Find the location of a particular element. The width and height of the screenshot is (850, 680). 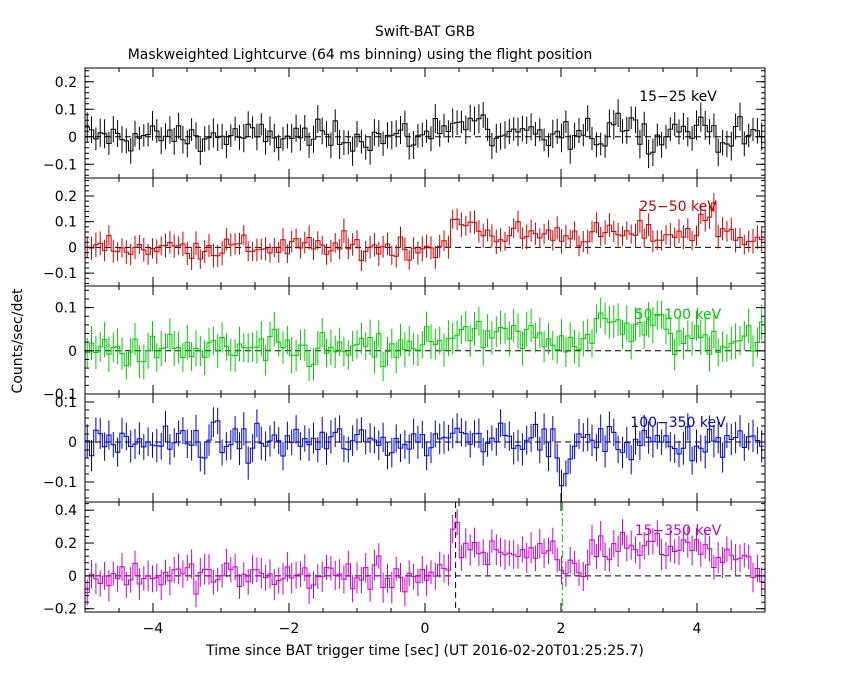

band-label: 15−25 keV is located at coordinates (678, 97).